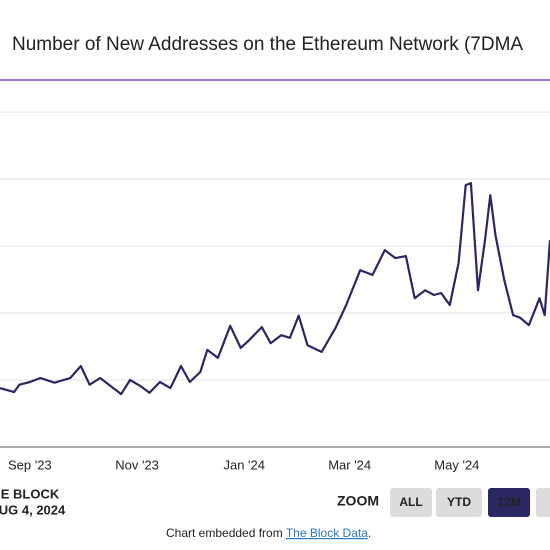 The height and width of the screenshot is (550, 550). What do you see at coordinates (369, 533) in the screenshot?
I see `embed-end: .` at bounding box center [369, 533].